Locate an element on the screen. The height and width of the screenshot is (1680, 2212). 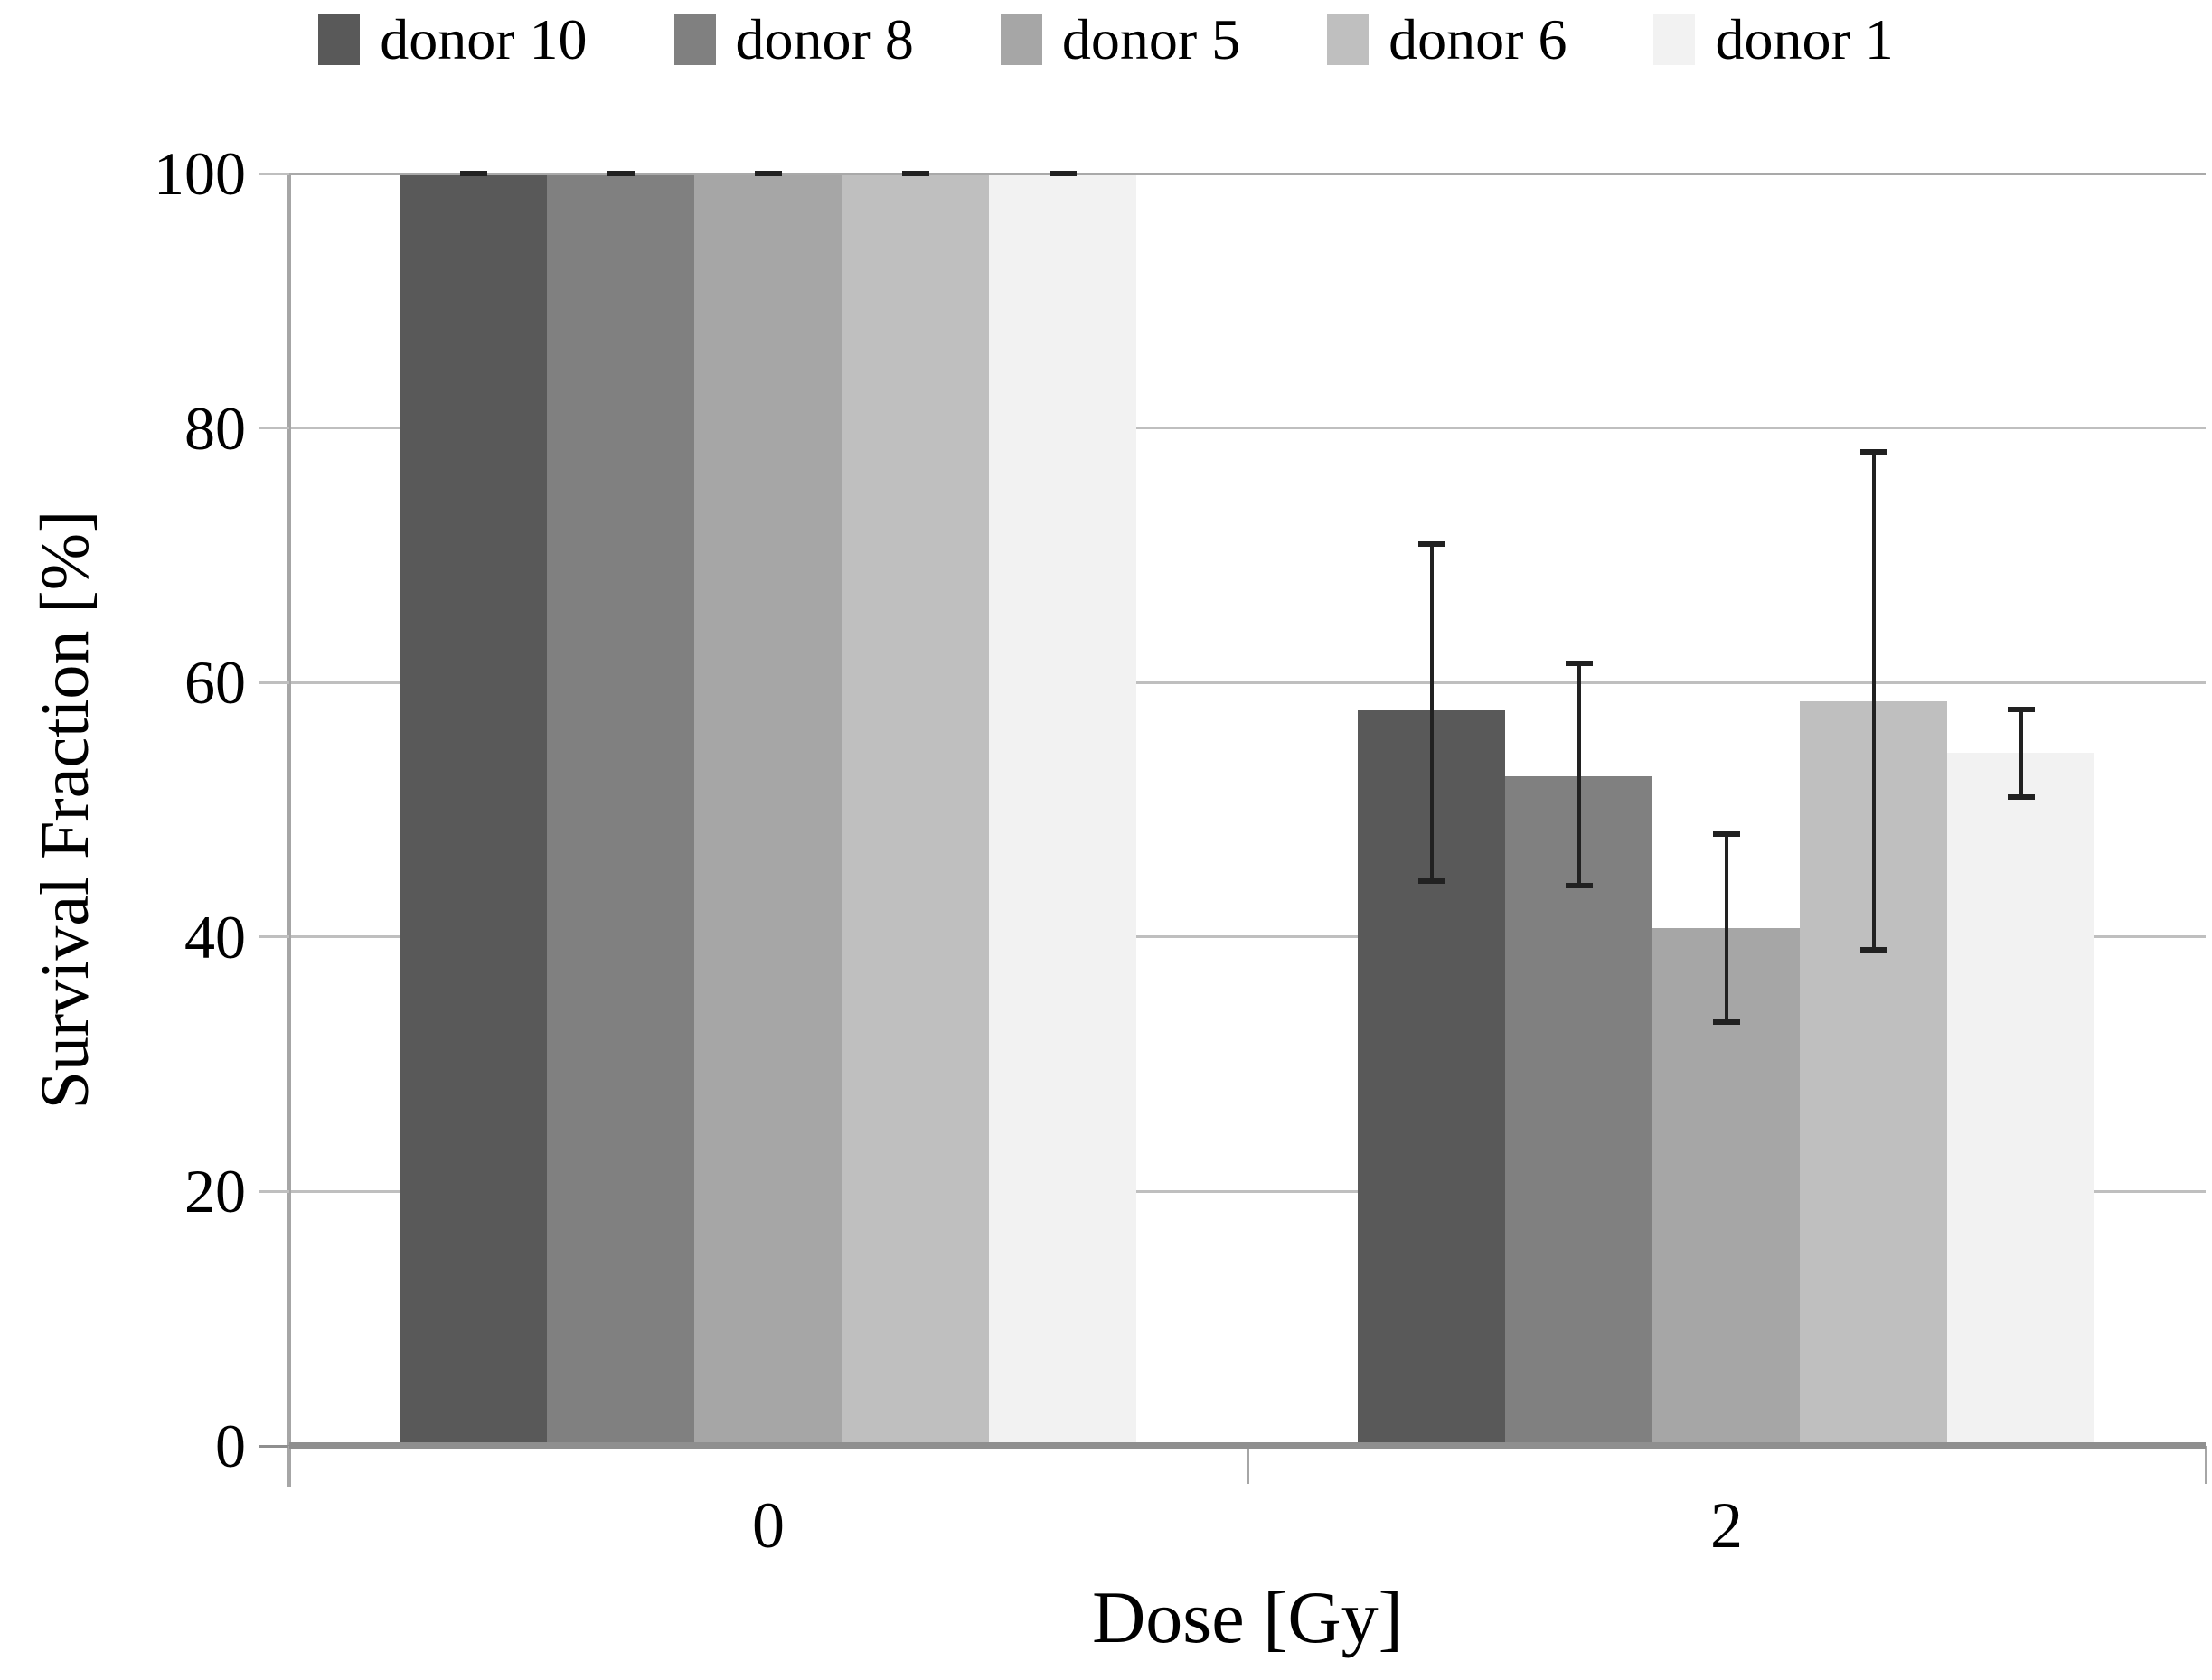
legend-item: donor 1 is located at coordinates (1773, 39).